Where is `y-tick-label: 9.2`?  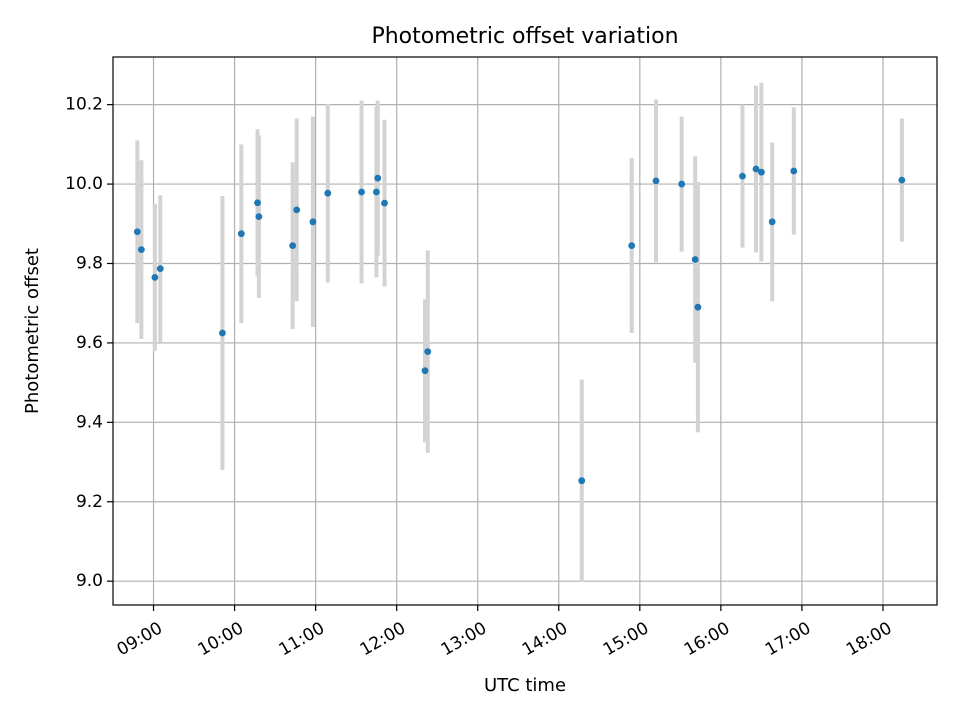 y-tick-label: 9.2 is located at coordinates (89, 502).